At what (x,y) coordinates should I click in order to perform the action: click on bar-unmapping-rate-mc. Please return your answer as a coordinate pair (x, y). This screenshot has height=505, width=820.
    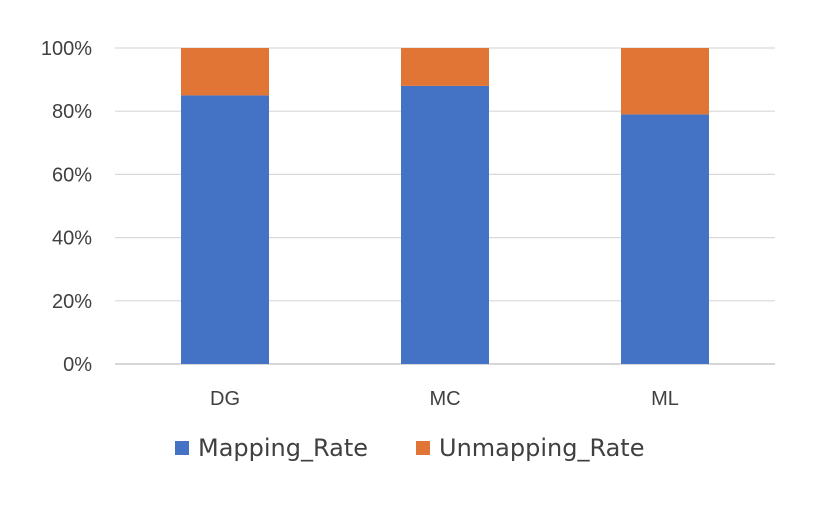
    Looking at the image, I should click on (445, 67).